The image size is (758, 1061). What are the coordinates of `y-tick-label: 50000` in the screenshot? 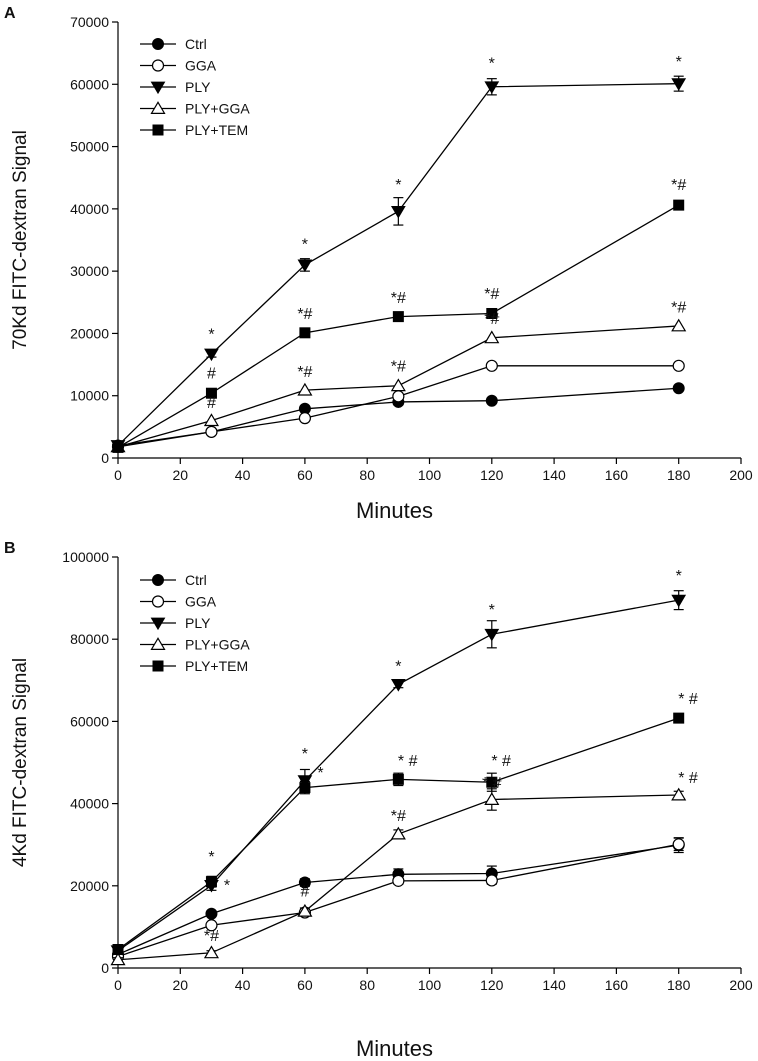 It's located at (89, 147).